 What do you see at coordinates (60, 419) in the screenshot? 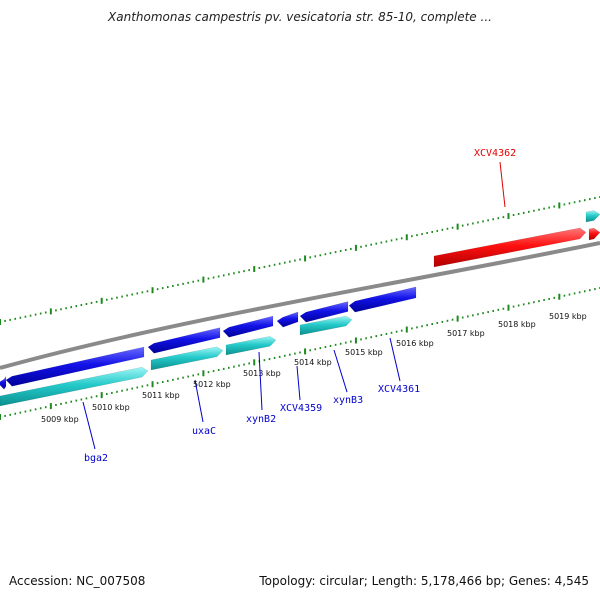
I see `kbp-label: 5009 kbp` at bounding box center [60, 419].